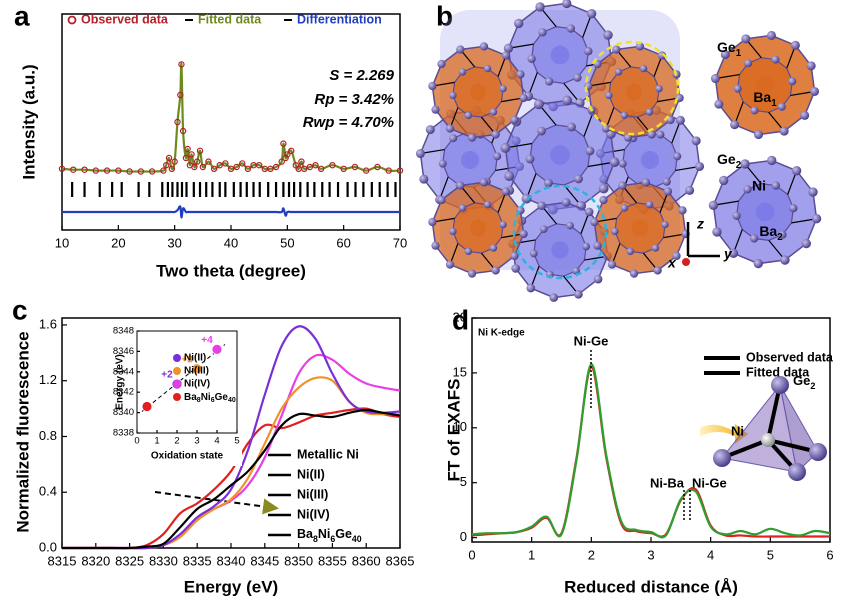 Image resolution: width=842 pixels, height=602 pixels. What do you see at coordinates (724, 434) in the screenshot?
I see `arrow` at bounding box center [724, 434].